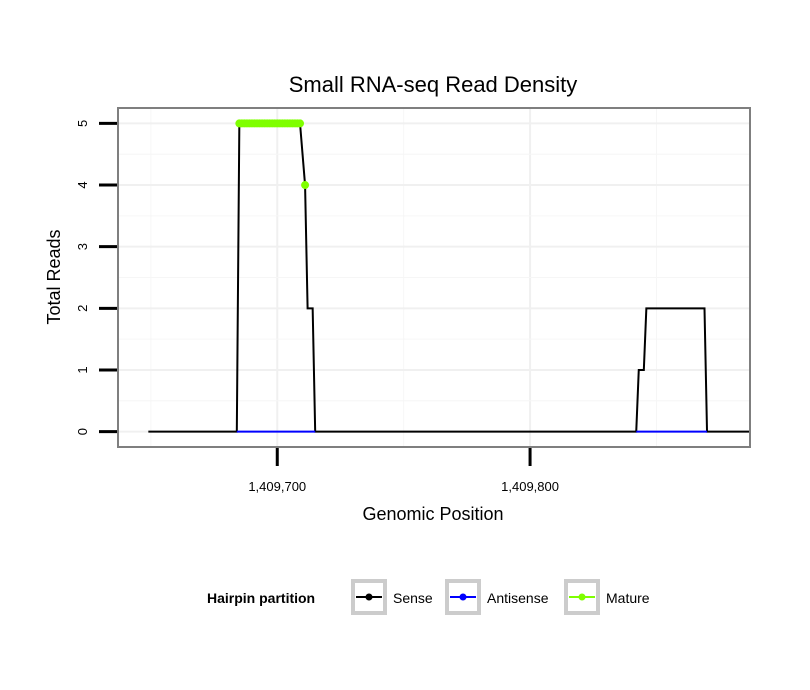 The width and height of the screenshot is (810, 690). Describe the element at coordinates (277, 486) in the screenshot. I see `x-tick-label: 1,409,700` at that location.